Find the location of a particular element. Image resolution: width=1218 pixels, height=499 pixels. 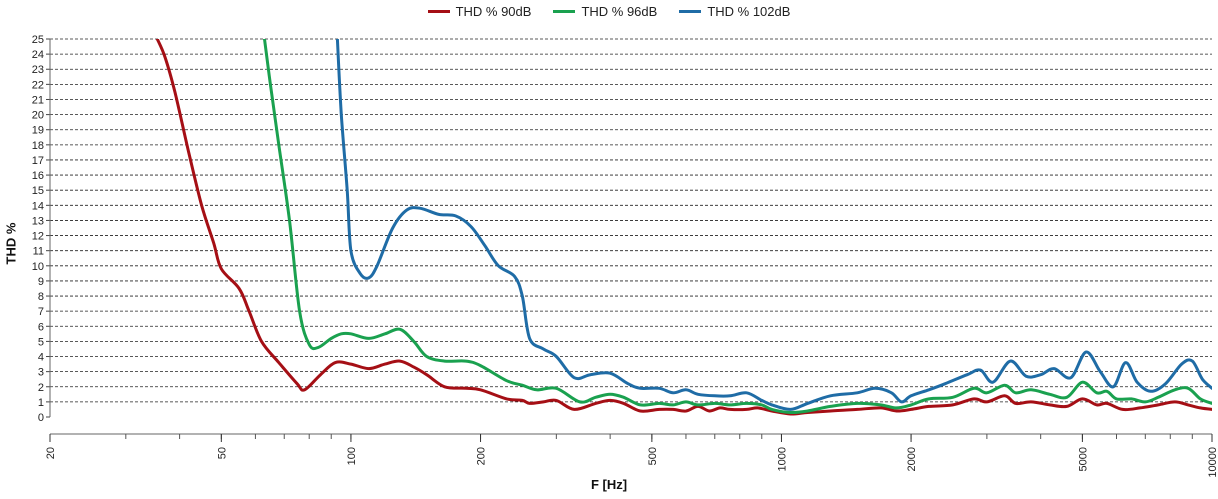

legend-label-90db: THD % 90dB is located at coordinates (493, 11).